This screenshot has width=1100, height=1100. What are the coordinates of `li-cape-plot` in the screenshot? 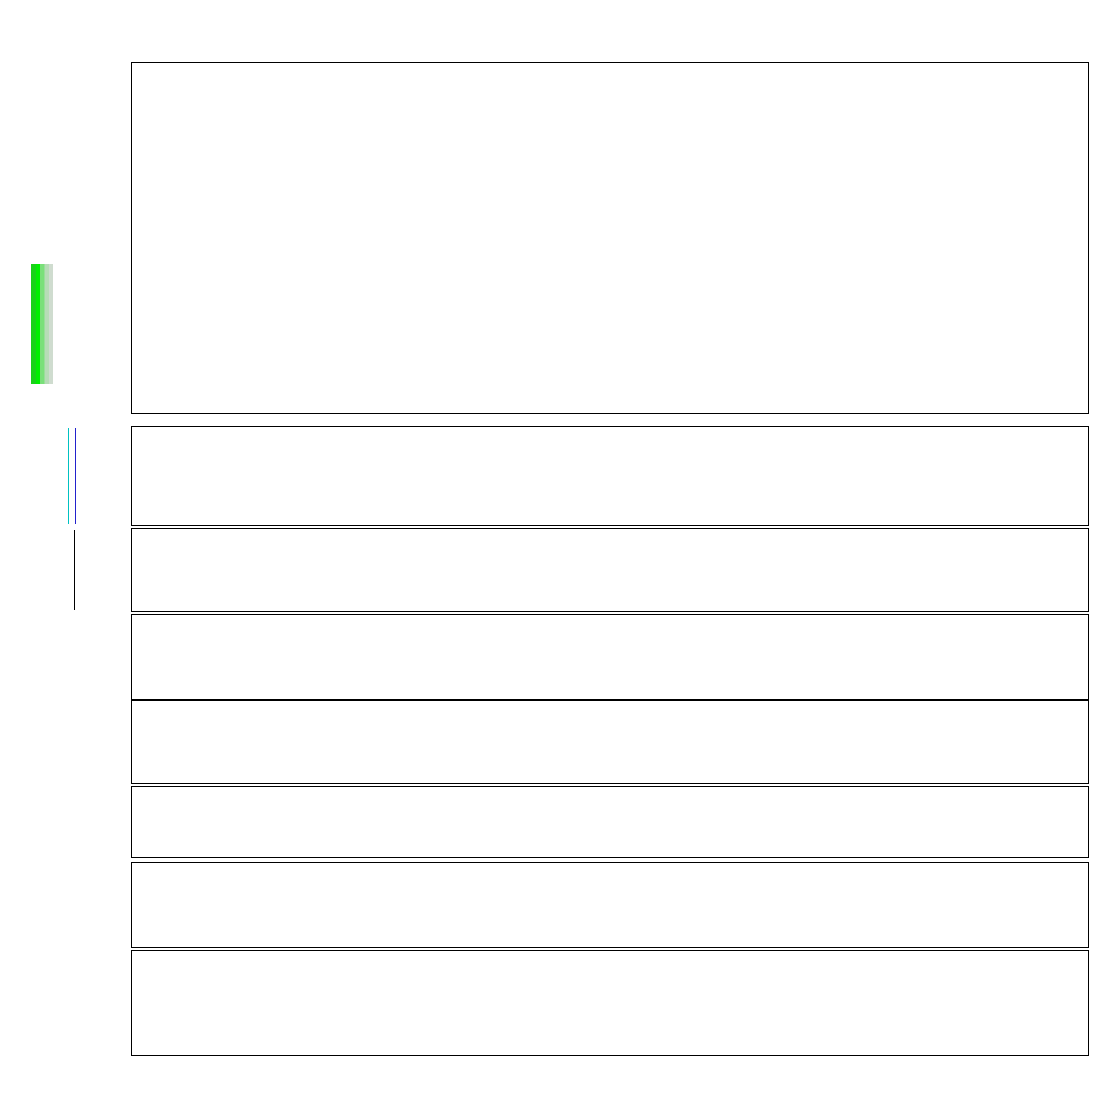 It's located at (610, 570).